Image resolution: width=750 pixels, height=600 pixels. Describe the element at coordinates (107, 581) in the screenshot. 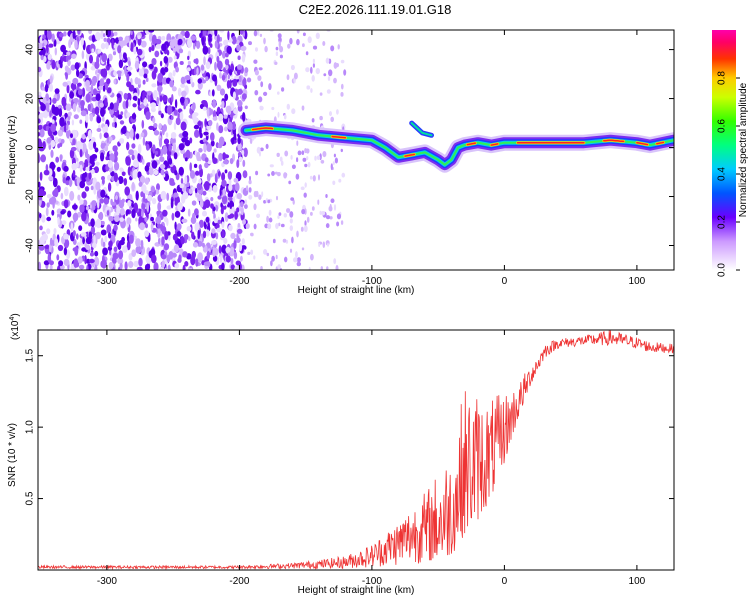

I see `x-tick-label: -300` at that location.